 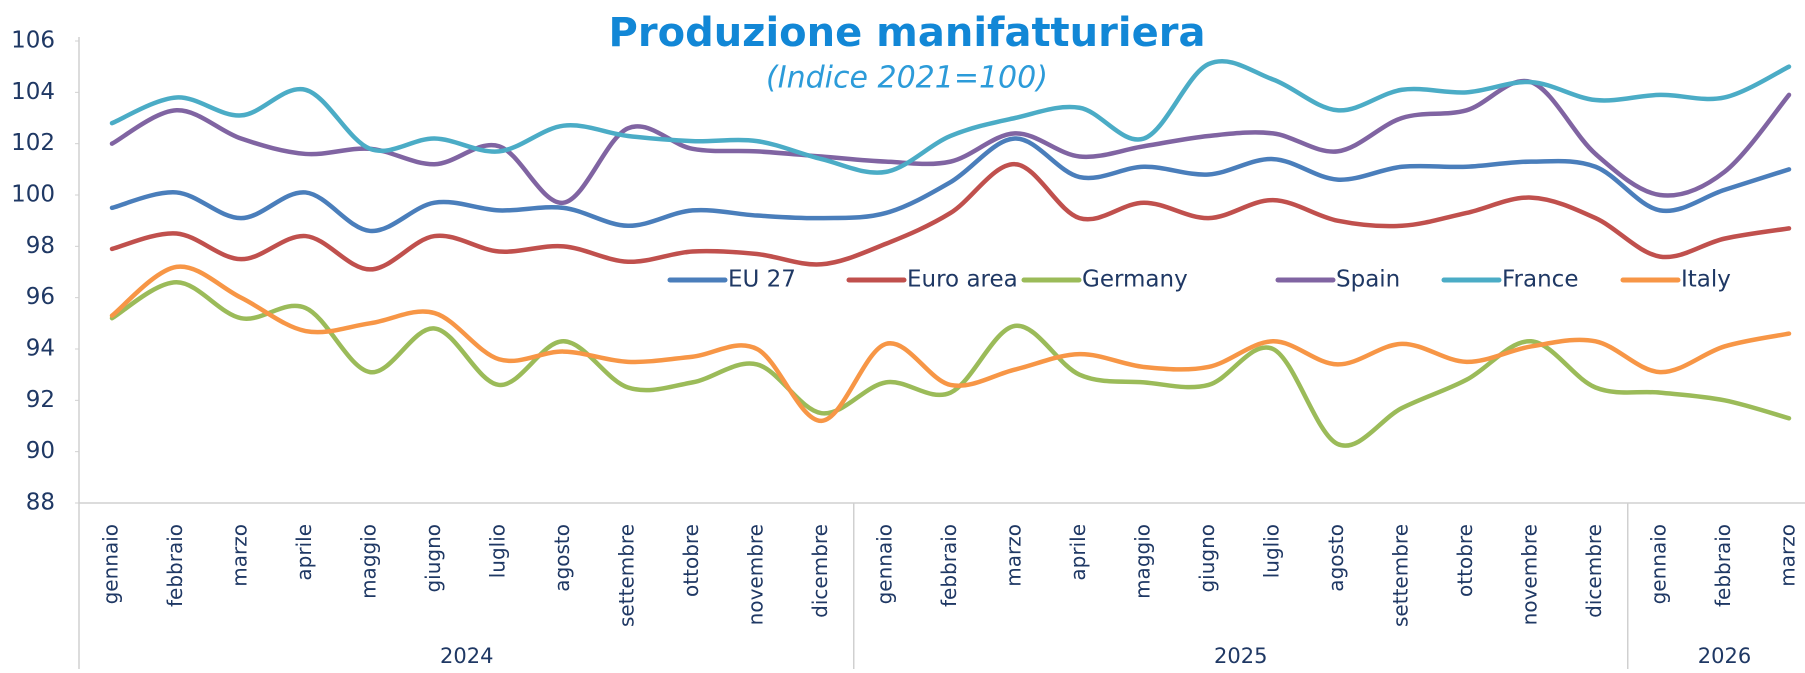 What do you see at coordinates (950, 185) in the screenshot?
I see `series-line` at bounding box center [950, 185].